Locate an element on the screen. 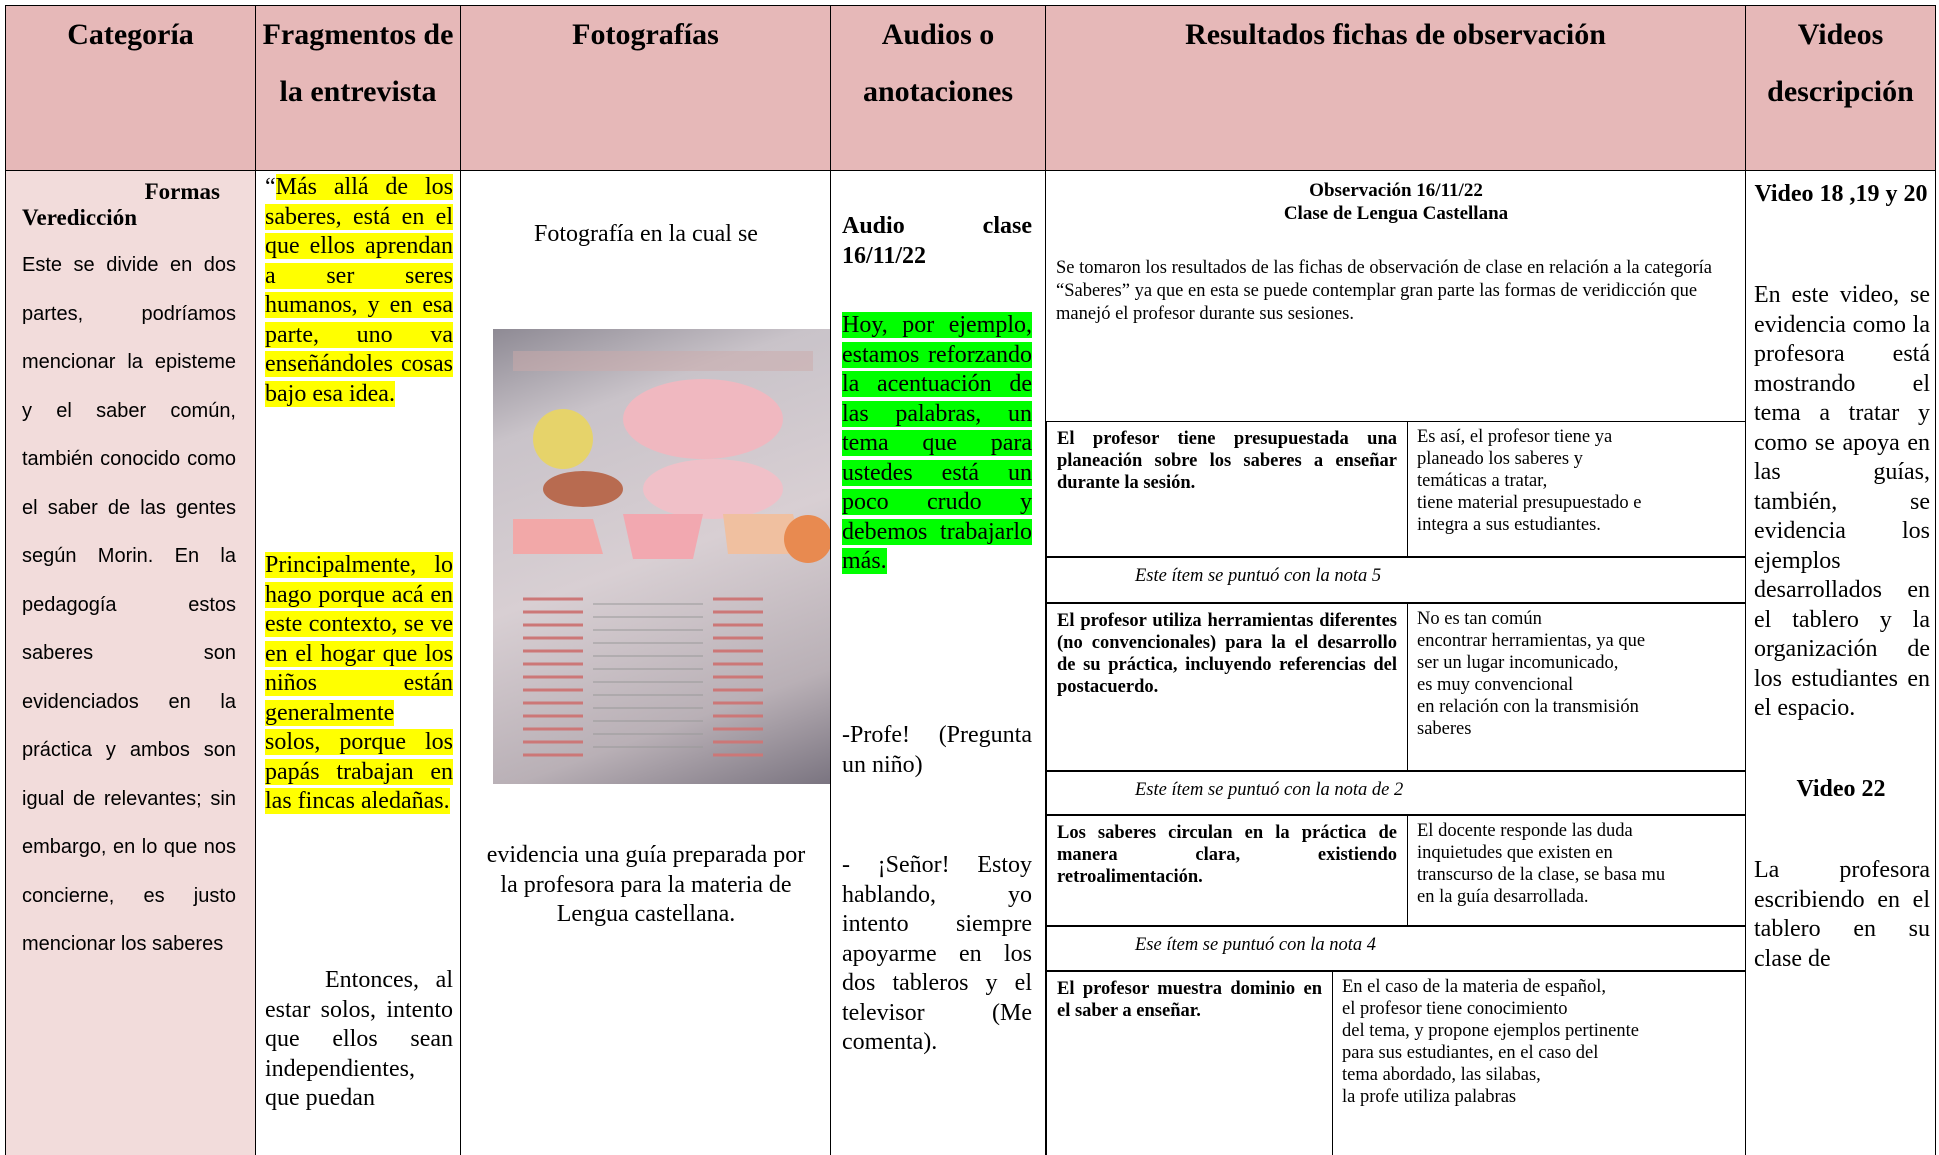 The height and width of the screenshot is (1155, 1939). audio-title: Audio clase 16/11/22 is located at coordinates (937, 241).